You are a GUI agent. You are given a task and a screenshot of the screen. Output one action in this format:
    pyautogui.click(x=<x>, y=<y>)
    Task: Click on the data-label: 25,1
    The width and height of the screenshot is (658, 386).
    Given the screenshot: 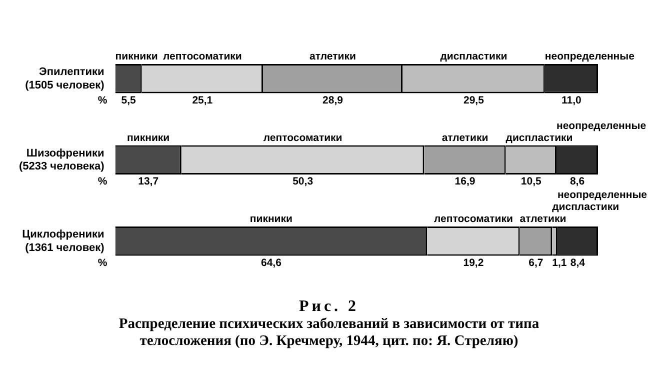 What is the action you would take?
    pyautogui.click(x=202, y=100)
    